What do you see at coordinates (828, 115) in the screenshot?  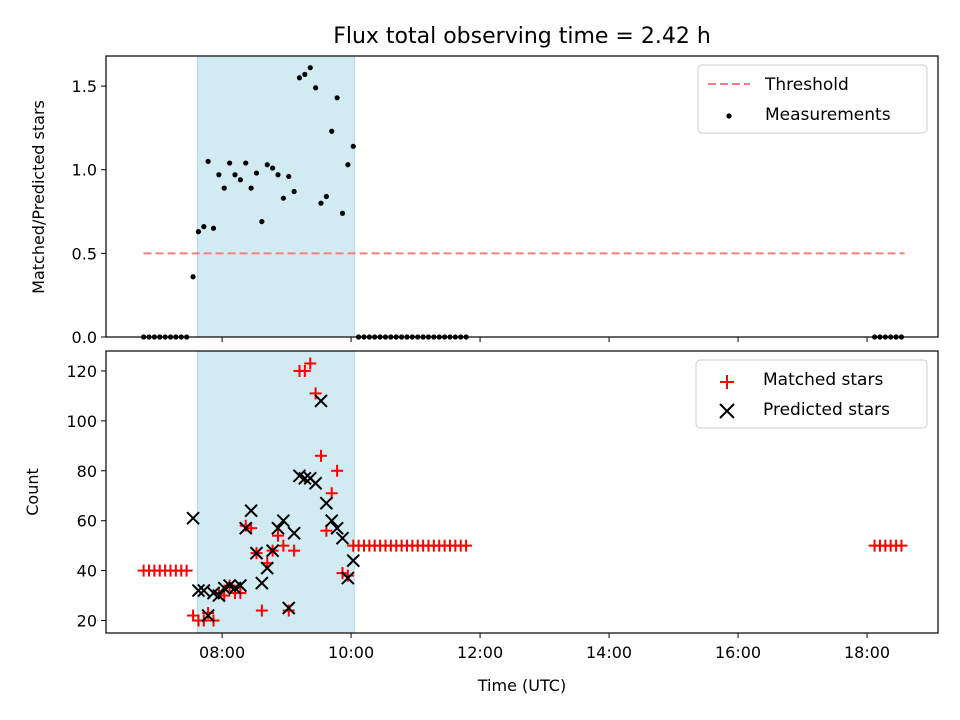 I see `legend-measurements-label: Measurements` at bounding box center [828, 115].